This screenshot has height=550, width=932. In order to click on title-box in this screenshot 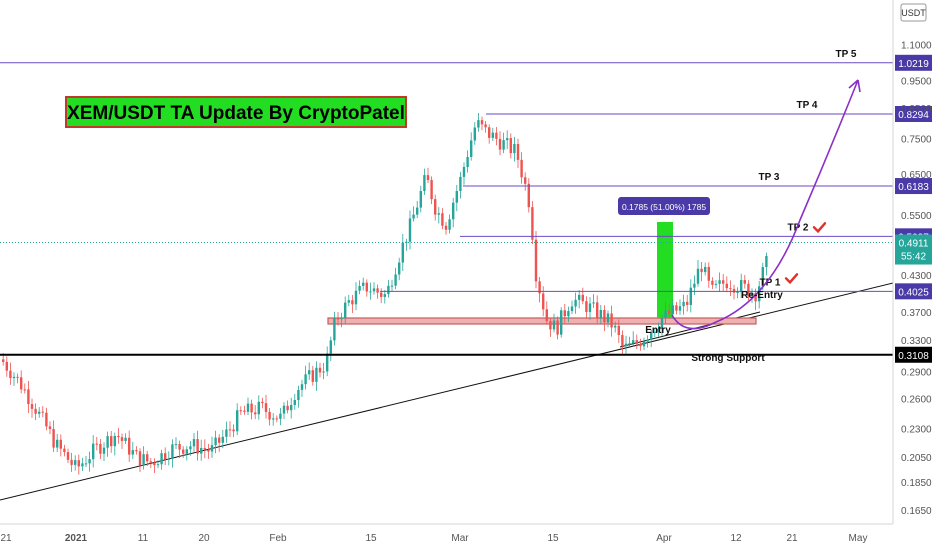, I will do `click(236, 112)`.